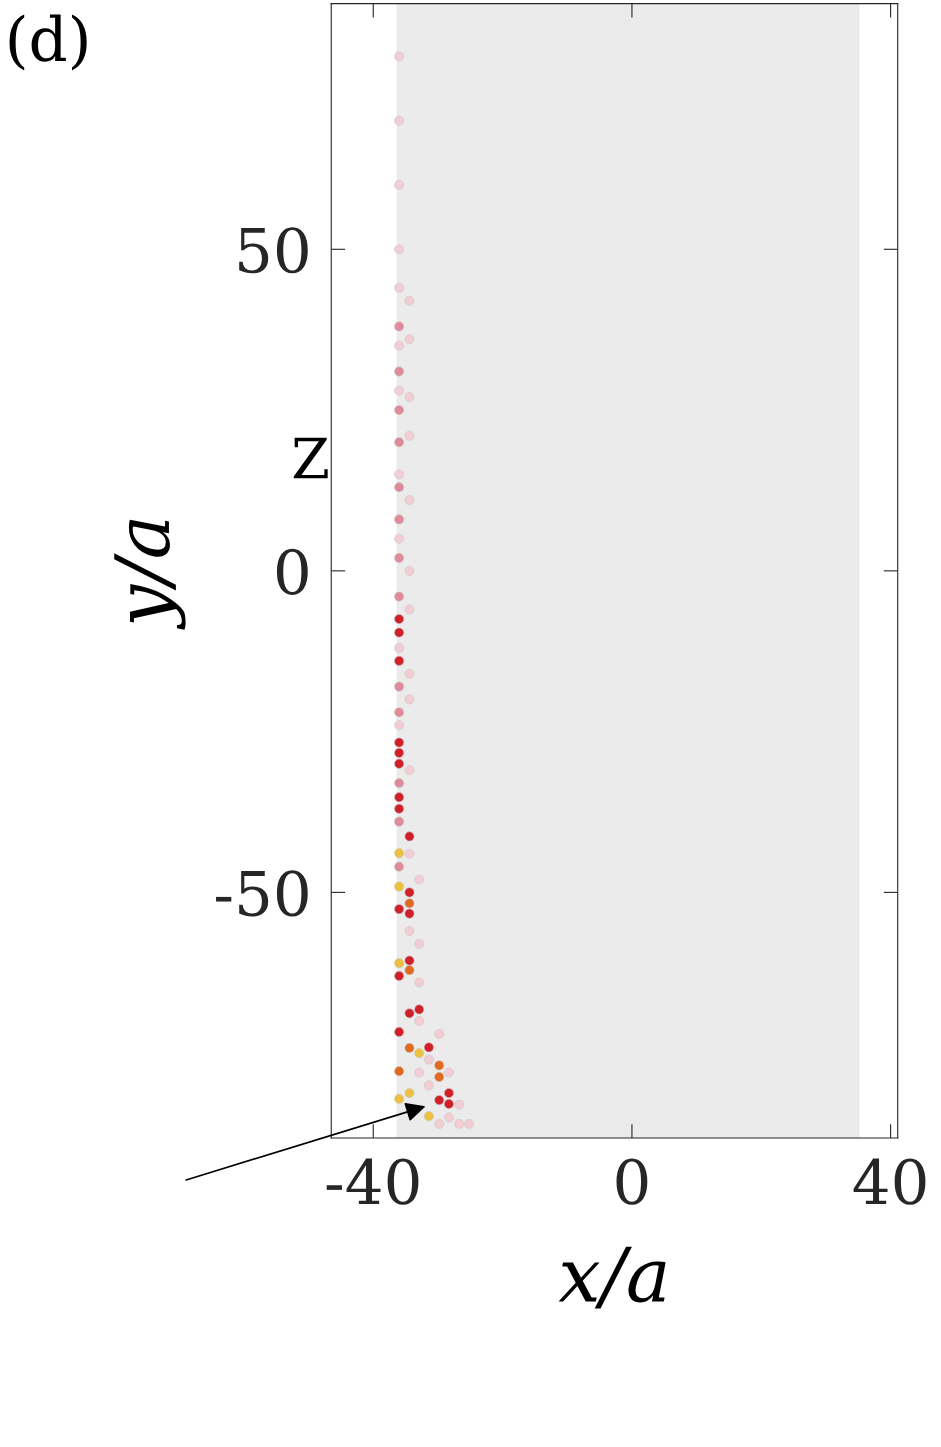 The height and width of the screenshot is (1447, 941). I want to click on y-tick-label: 0, so click(292, 571).